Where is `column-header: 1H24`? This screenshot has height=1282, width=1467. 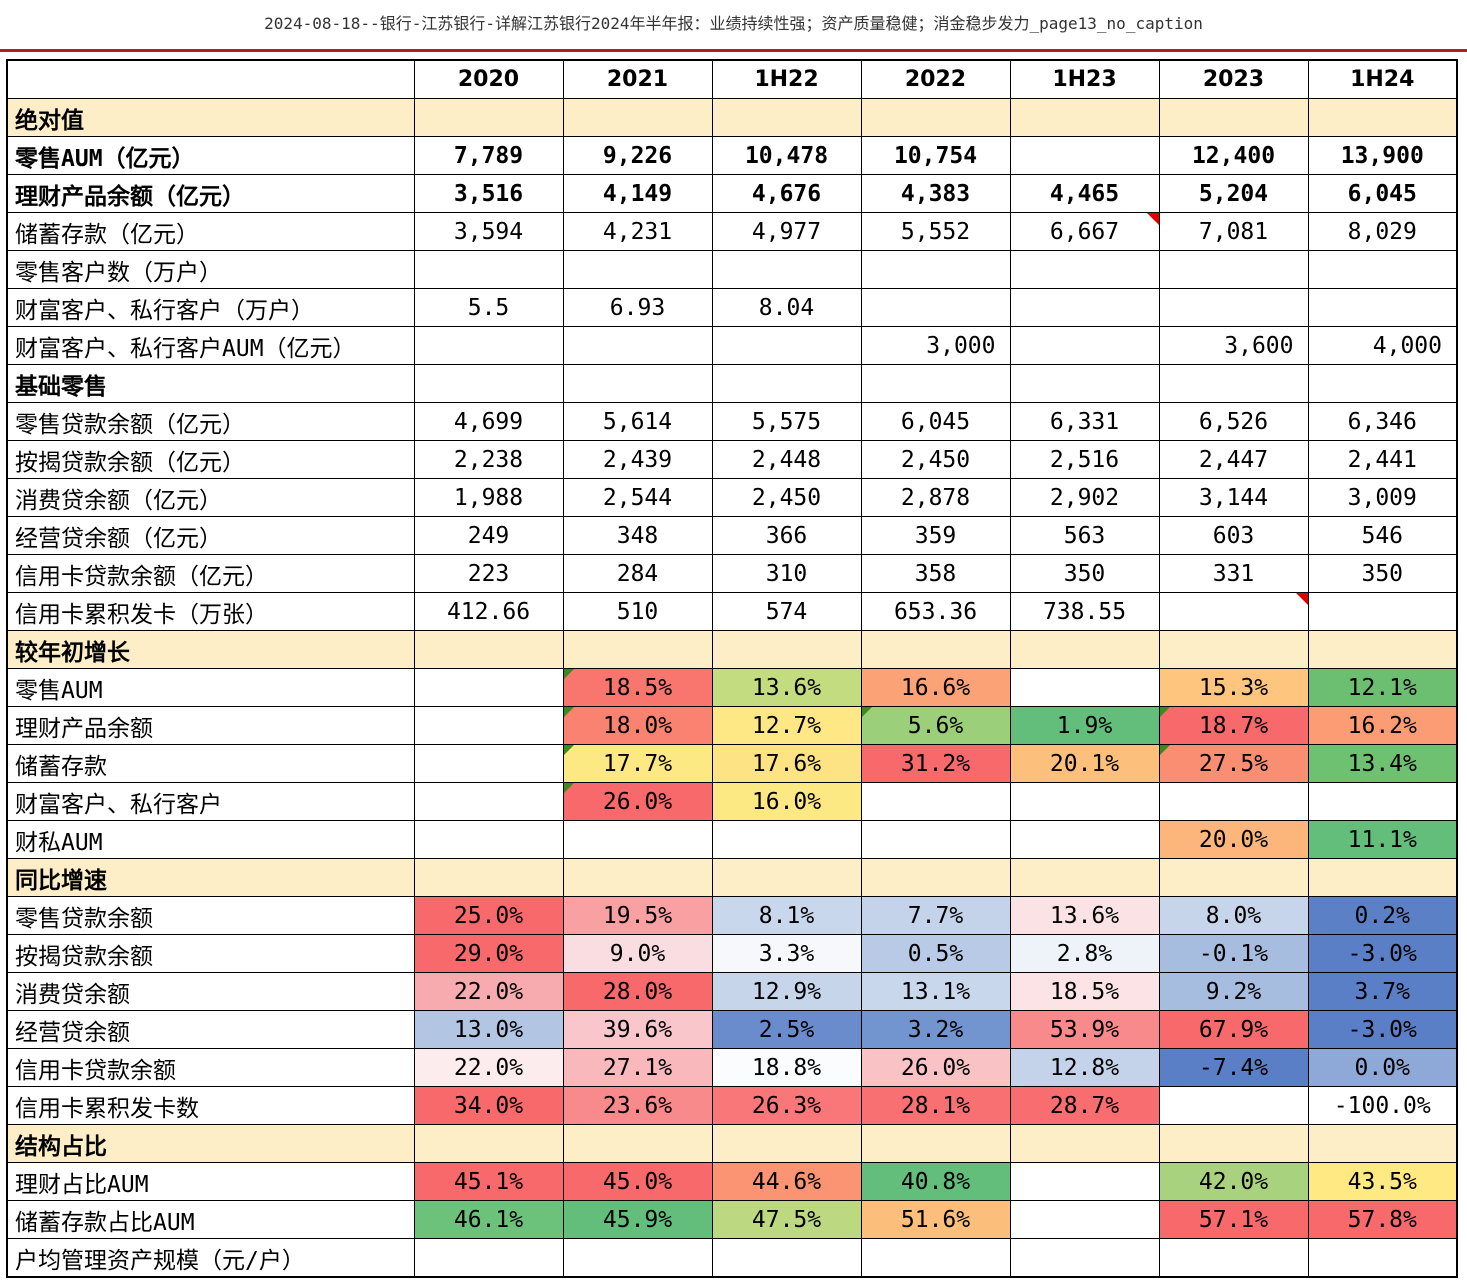
column-header: 1H24 is located at coordinates (1382, 79).